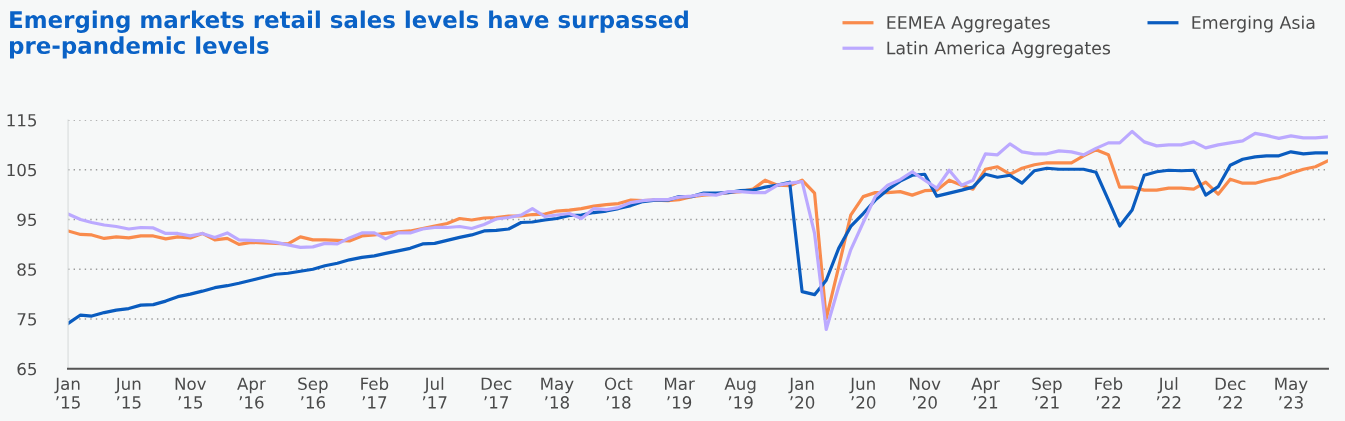 This screenshot has height=421, width=1345. What do you see at coordinates (27, 220) in the screenshot?
I see `y-tick-label: 95` at bounding box center [27, 220].